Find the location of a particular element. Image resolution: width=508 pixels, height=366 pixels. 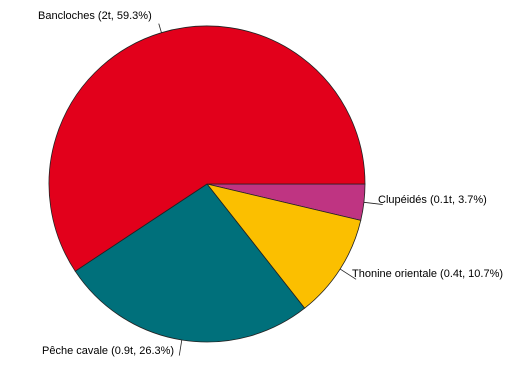

leader-clupeides is located at coordinates (373, 203).